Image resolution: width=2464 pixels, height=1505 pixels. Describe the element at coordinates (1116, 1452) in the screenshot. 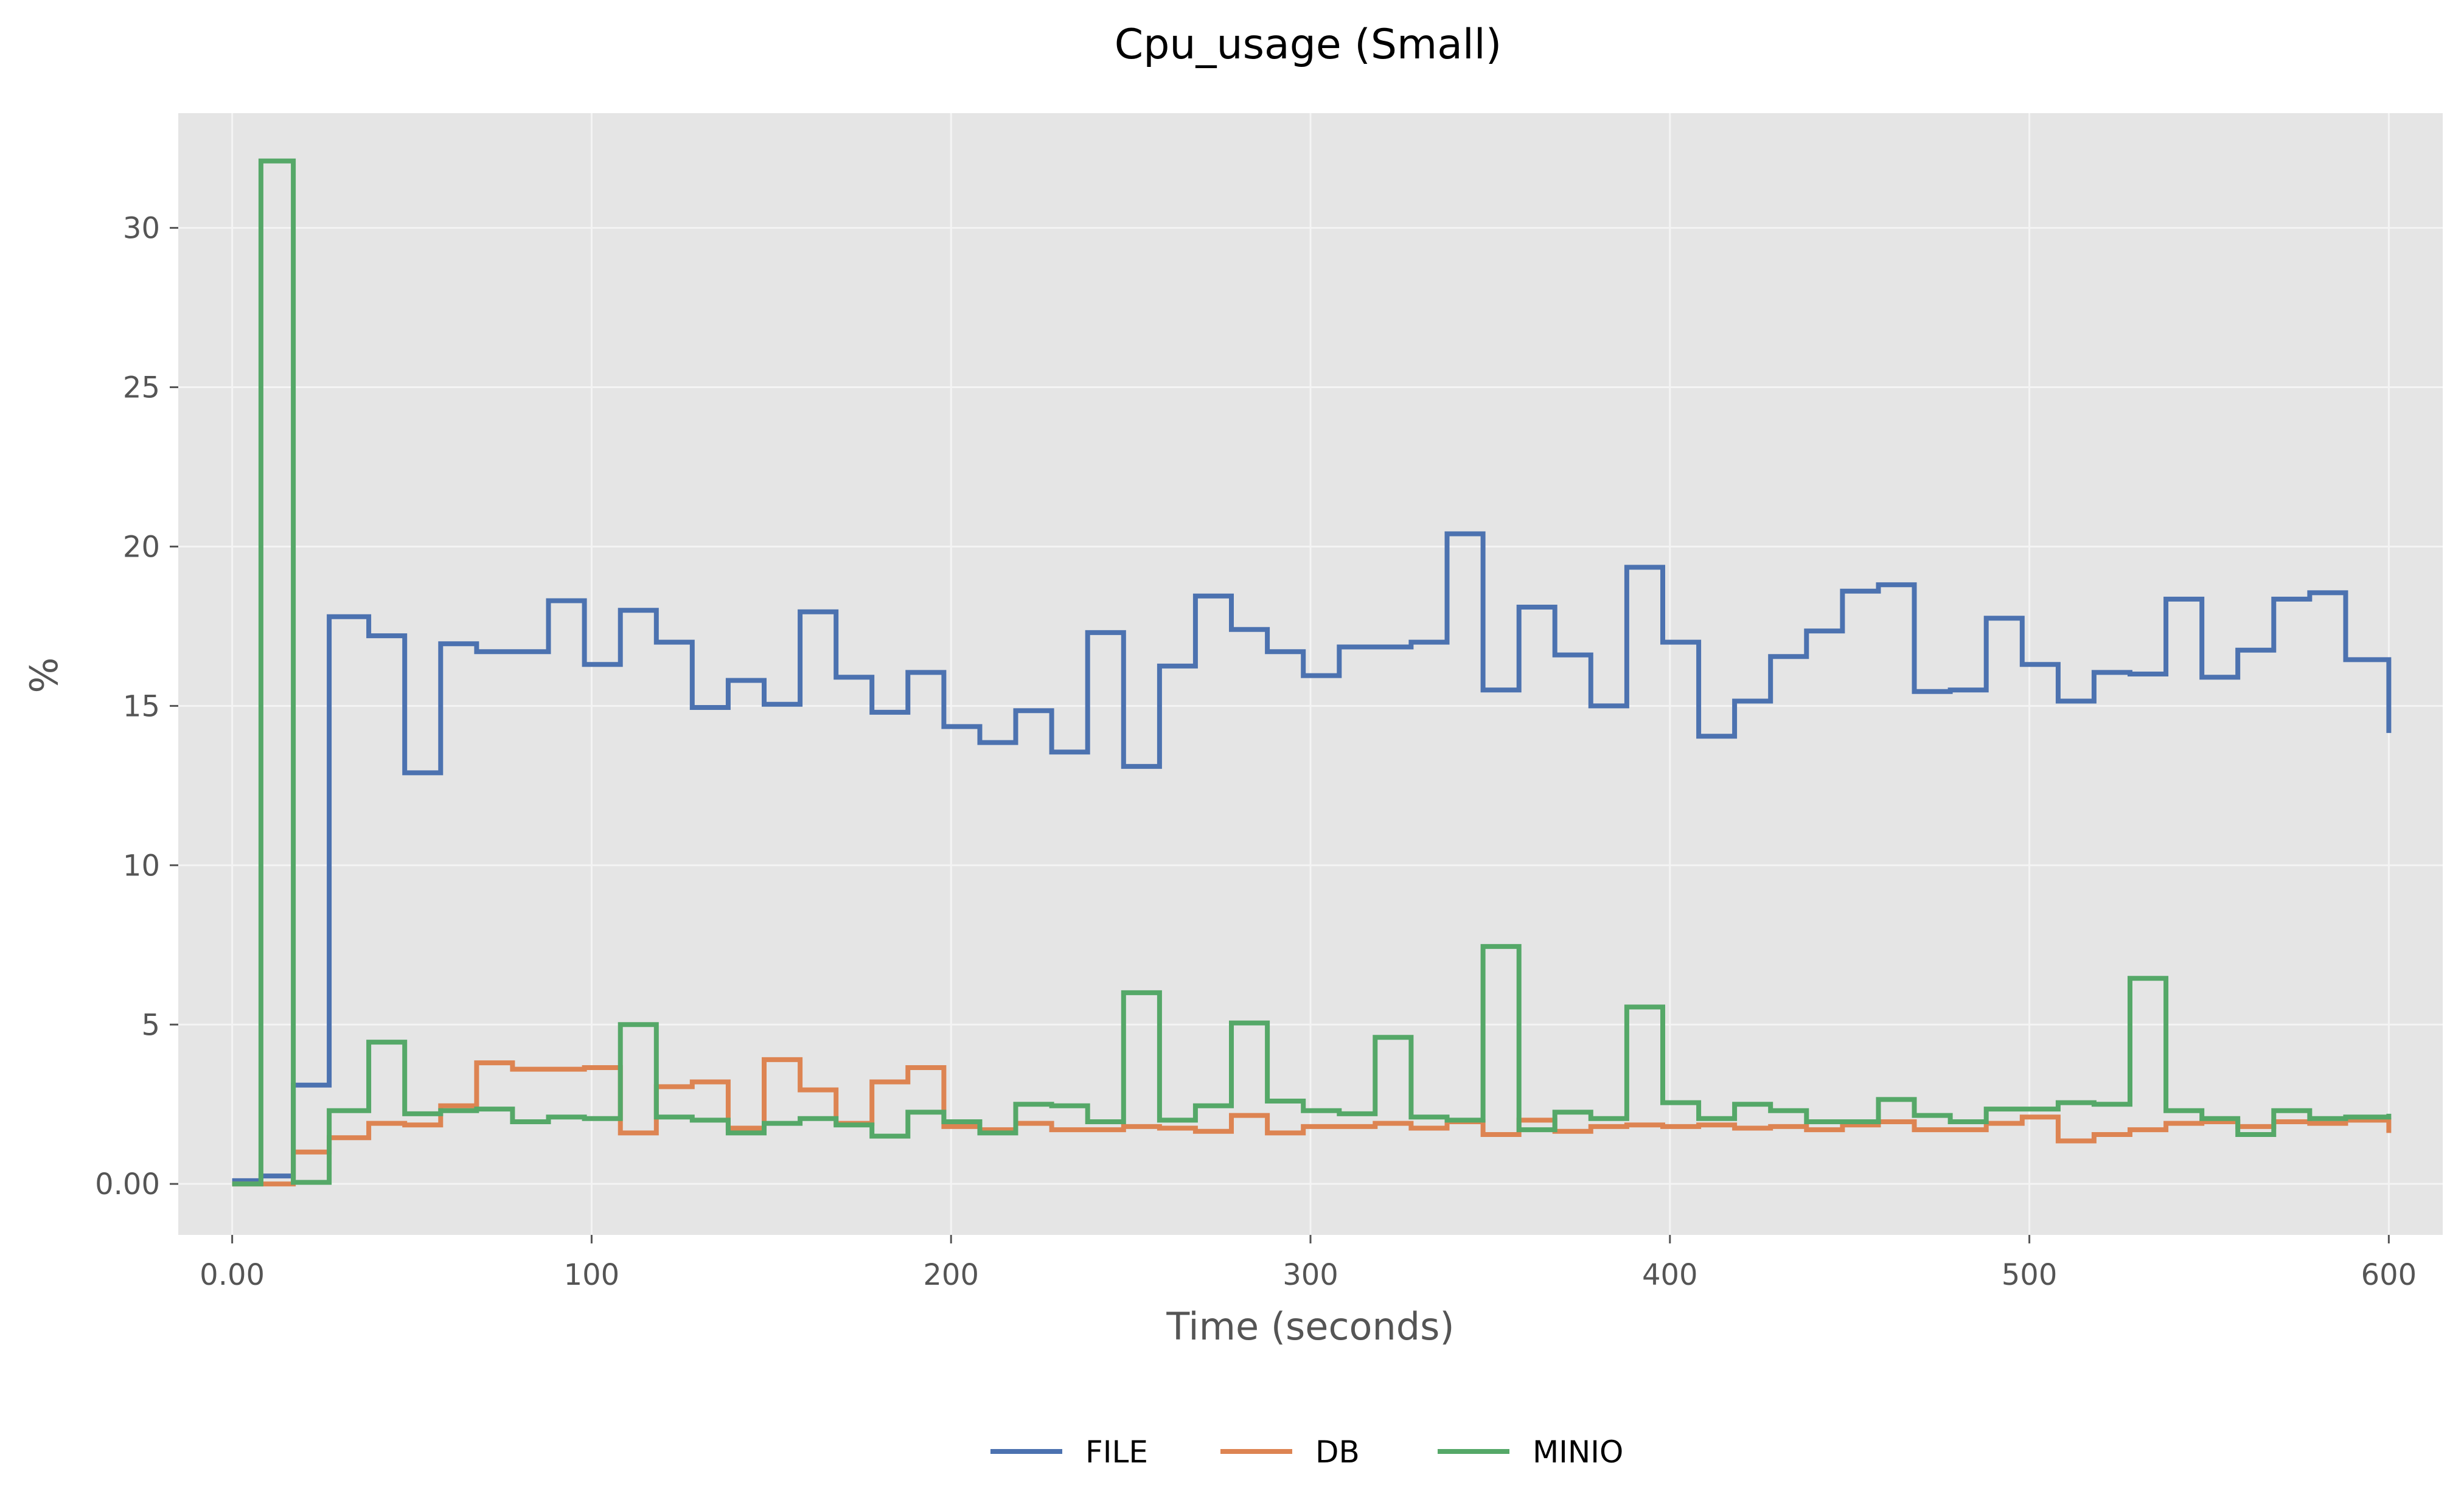

I see `legend-label-file: FILE` at that location.